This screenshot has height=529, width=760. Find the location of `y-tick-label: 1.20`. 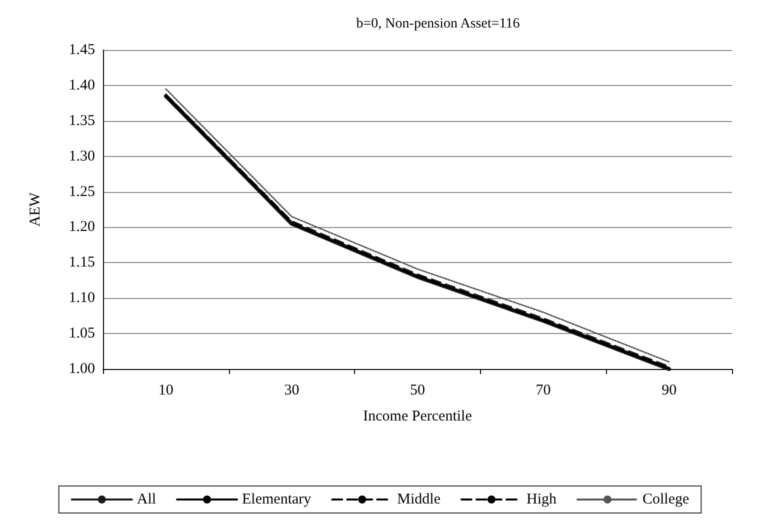

y-tick-label: 1.20 is located at coordinates (81, 227).